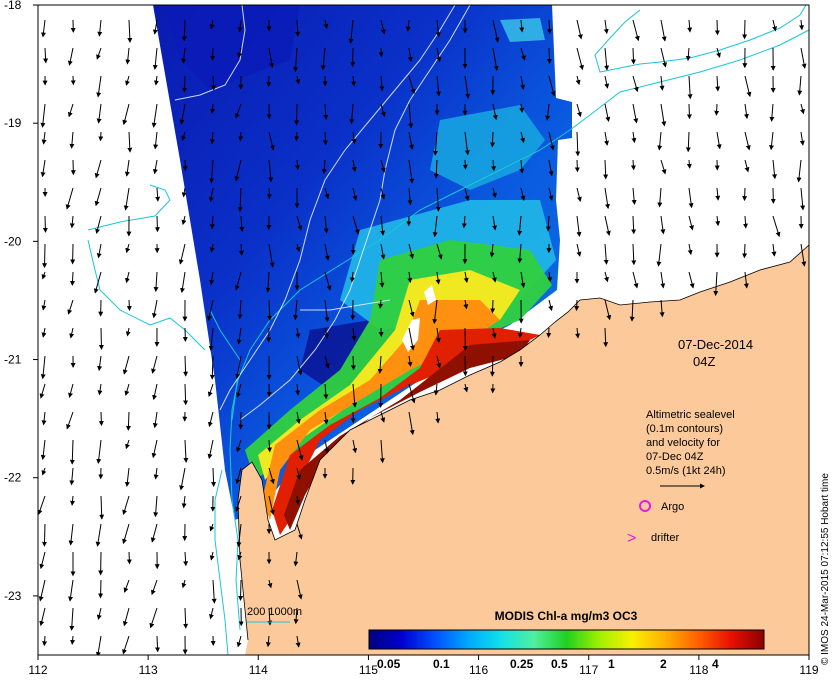 Image resolution: width=840 pixels, height=680 pixels. Describe the element at coordinates (825, 569) in the screenshot. I see `credit-label: © IMOS 24-Mar-2015 07:12:55 Hobart time` at that location.